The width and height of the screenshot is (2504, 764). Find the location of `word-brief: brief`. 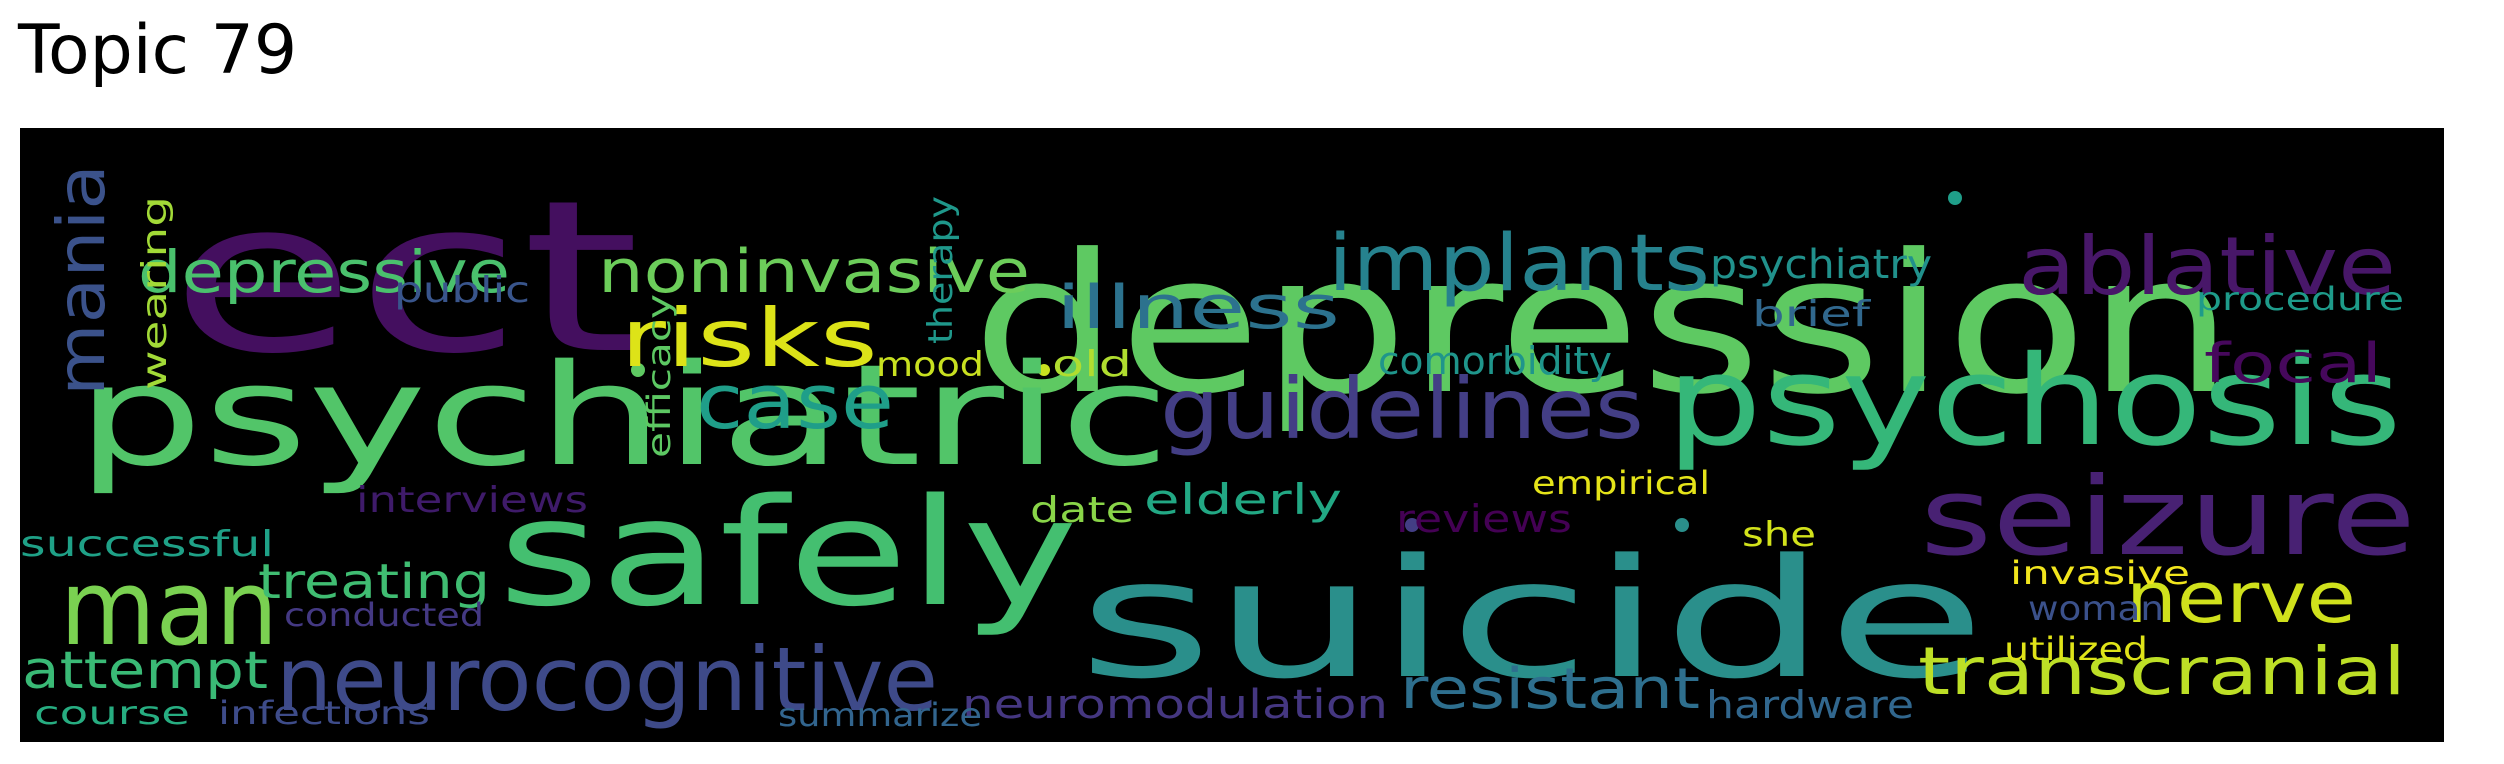

word-brief: brief is located at coordinates (1812, 314).